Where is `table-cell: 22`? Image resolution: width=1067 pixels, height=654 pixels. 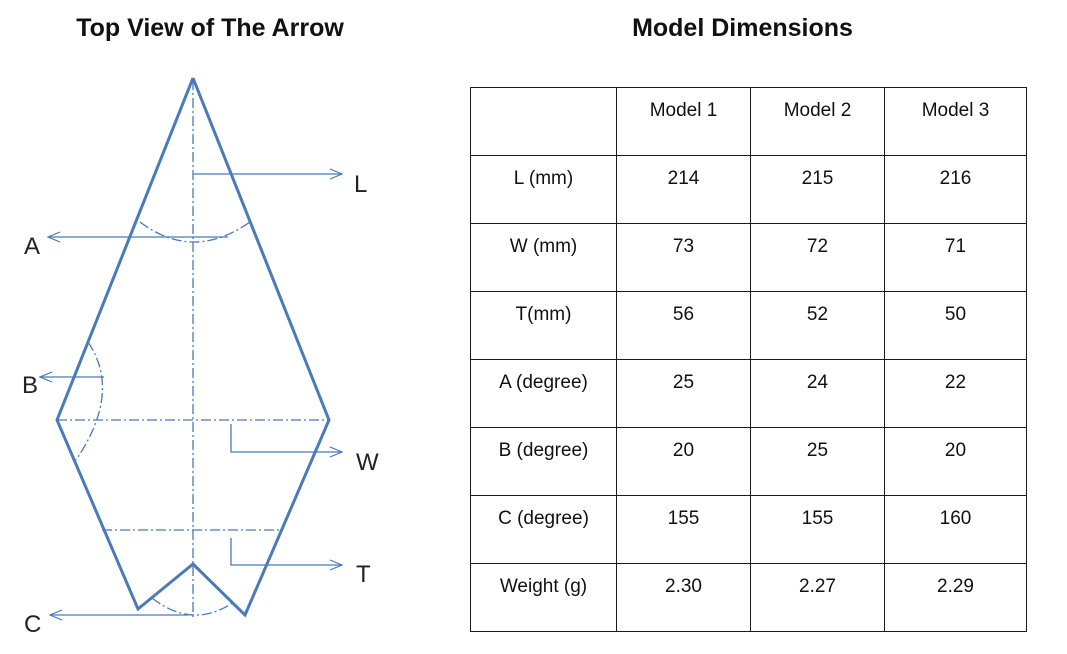 table-cell: 22 is located at coordinates (955, 393).